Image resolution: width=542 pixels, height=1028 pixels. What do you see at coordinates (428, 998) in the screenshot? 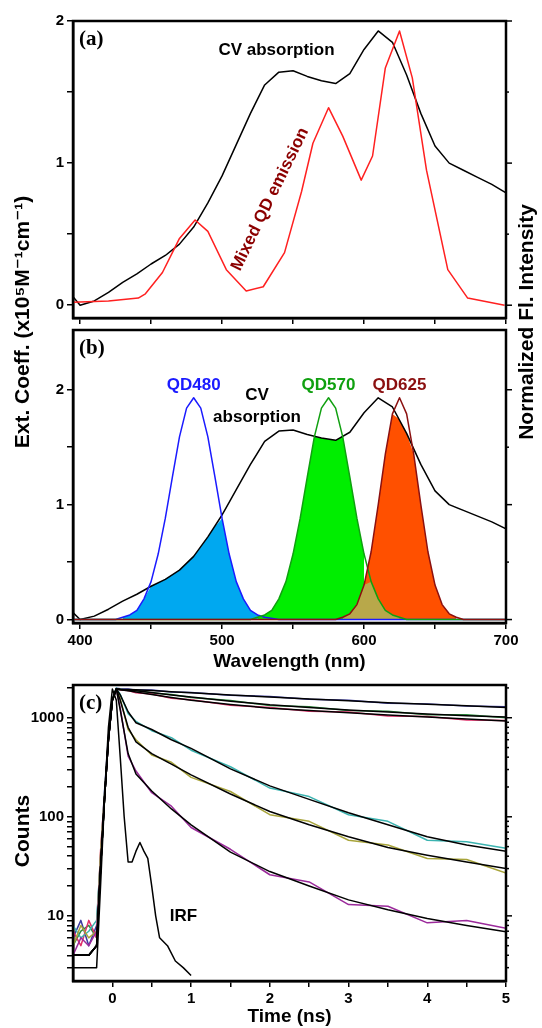
I see `x-tick-label: 4` at bounding box center [428, 998].